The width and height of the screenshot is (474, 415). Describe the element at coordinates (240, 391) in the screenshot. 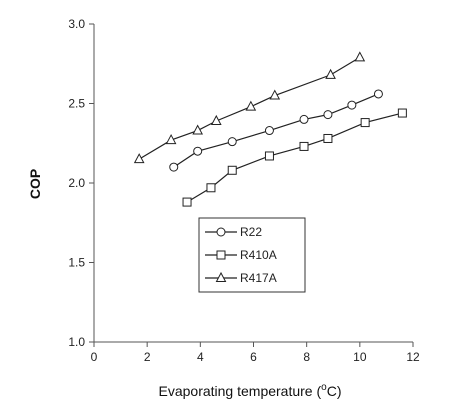

I see `x-axis-title-main: Evaporating temperature (` at that location.